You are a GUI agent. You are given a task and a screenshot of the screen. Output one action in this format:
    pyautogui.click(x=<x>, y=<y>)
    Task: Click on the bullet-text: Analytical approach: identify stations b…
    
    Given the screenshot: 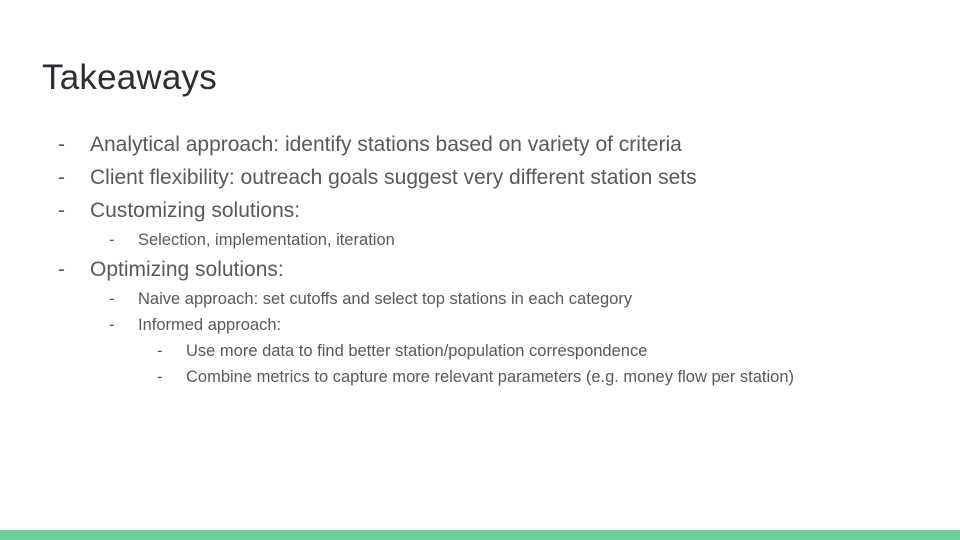 What is the action you would take?
    pyautogui.click(x=386, y=144)
    